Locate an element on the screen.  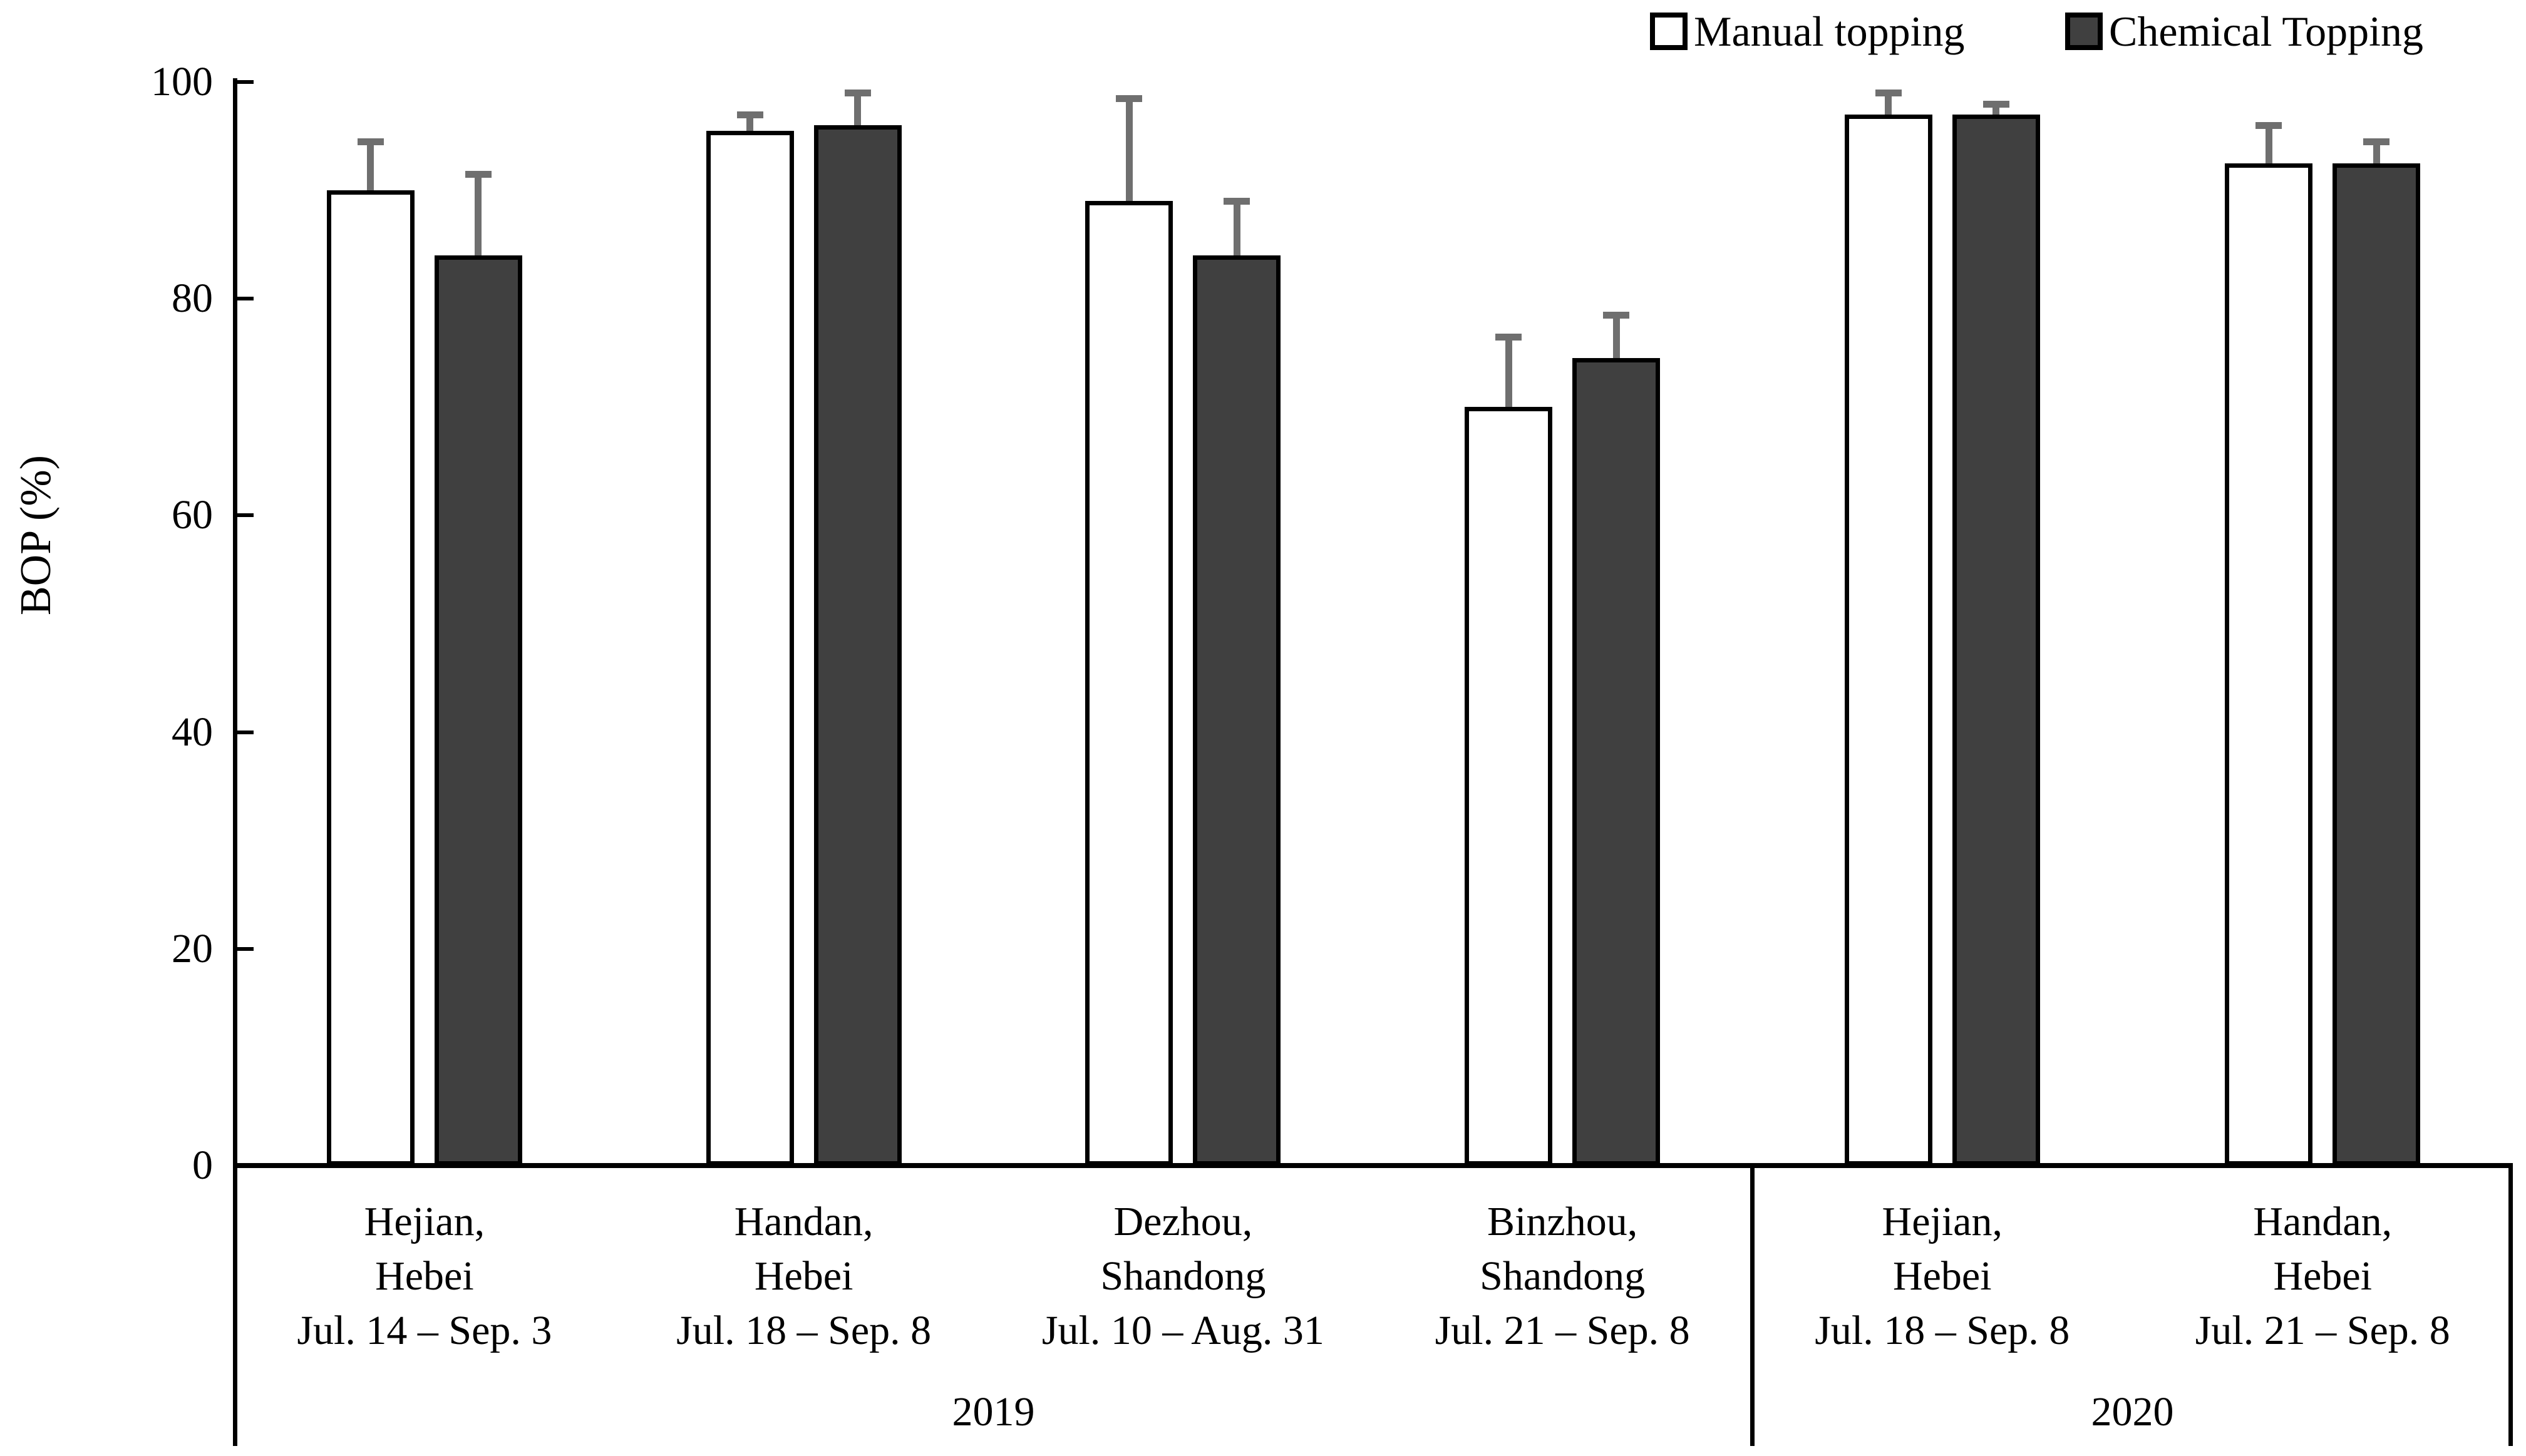
y-axis-line is located at coordinates (235, 762).